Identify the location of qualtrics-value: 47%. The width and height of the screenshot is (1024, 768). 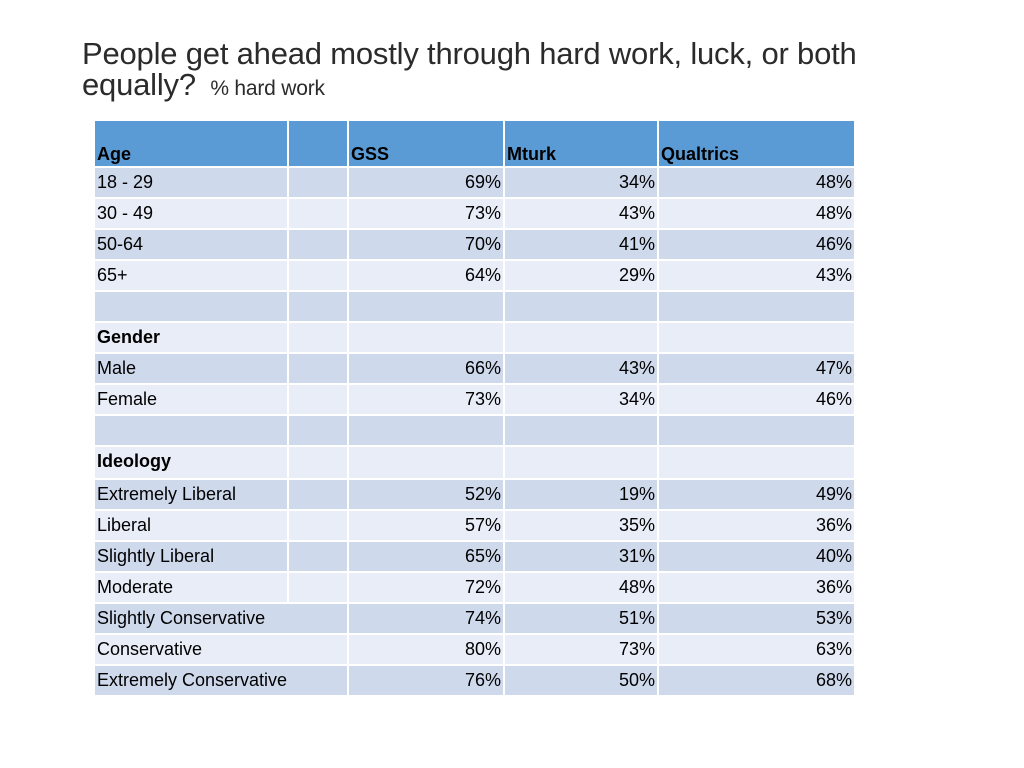
(756, 368).